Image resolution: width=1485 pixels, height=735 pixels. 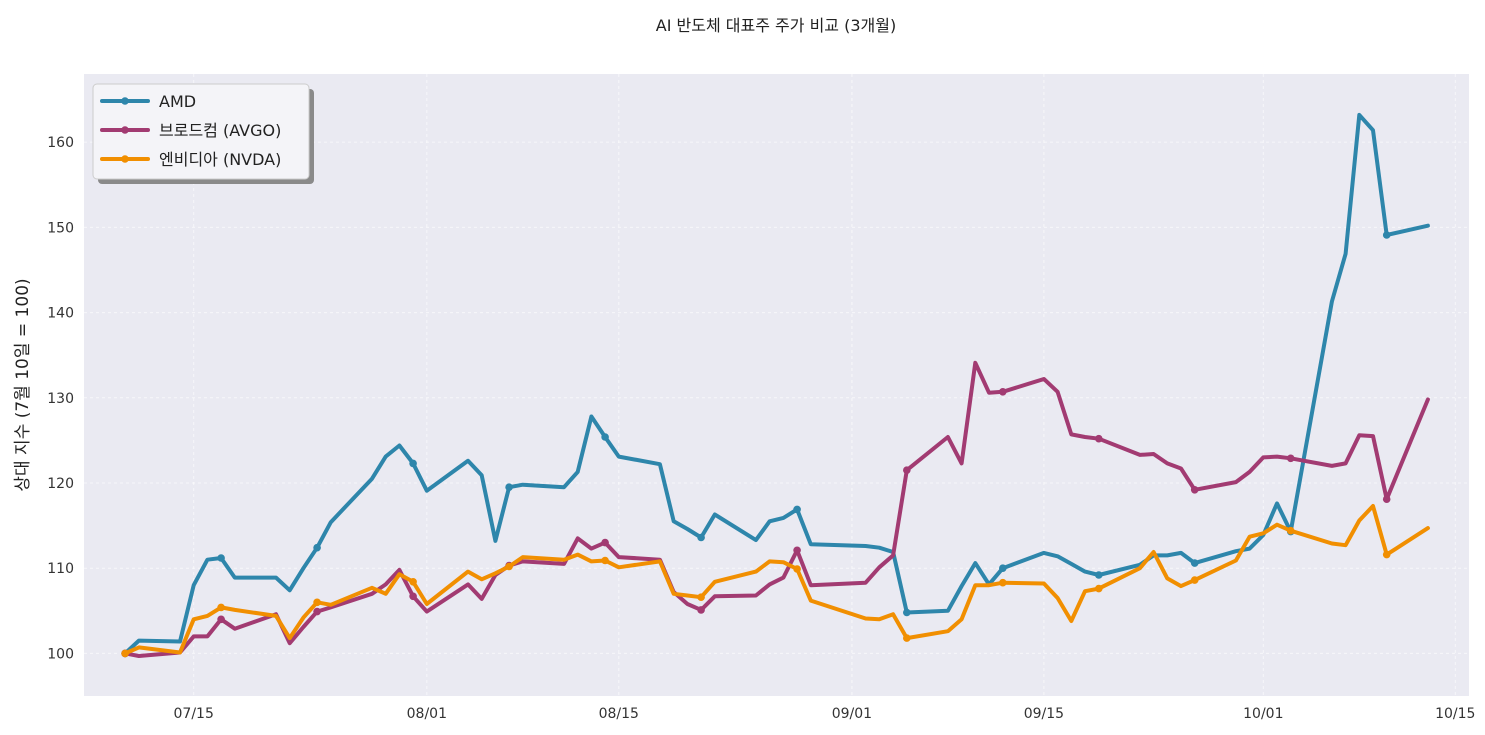 I want to click on x-tick-label-3: 09/01, so click(x=852, y=714).